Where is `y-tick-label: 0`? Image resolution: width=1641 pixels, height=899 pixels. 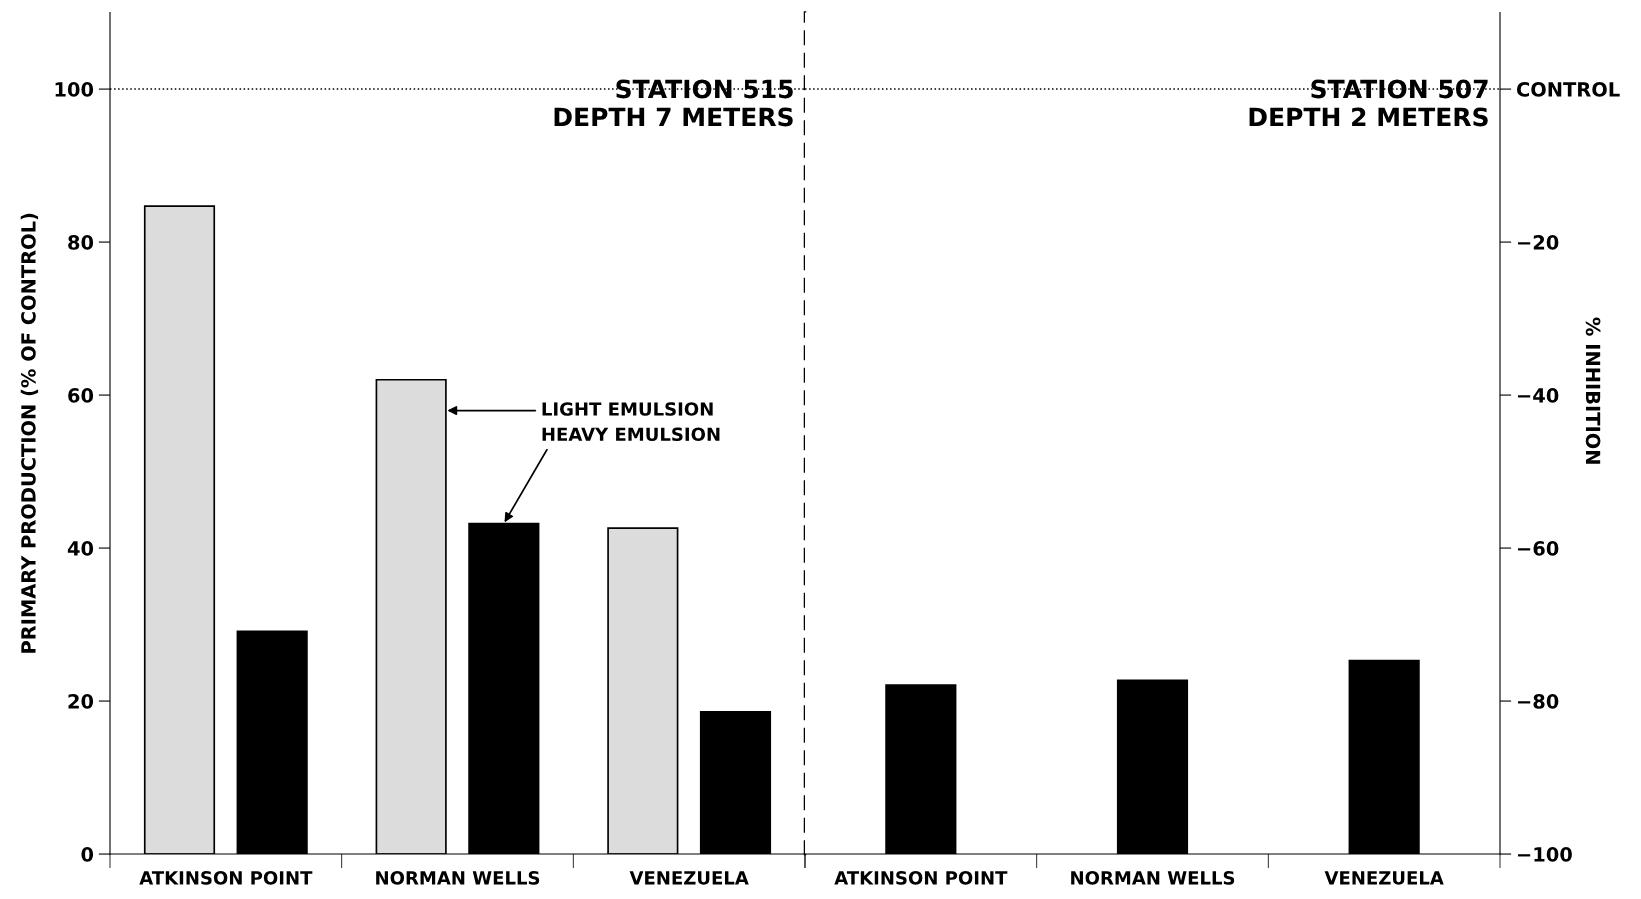
y-tick-label: 0 is located at coordinates (87, 854).